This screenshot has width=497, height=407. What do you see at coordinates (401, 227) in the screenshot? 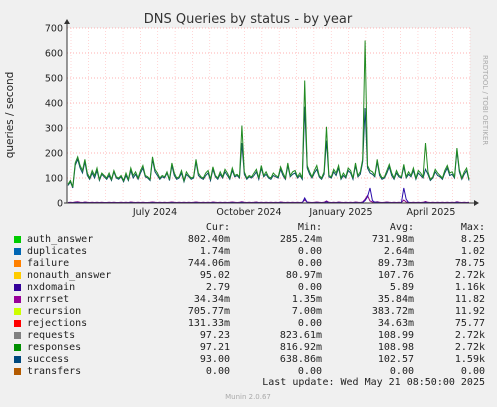
I see `header-avg: Avg:` at bounding box center [401, 227].